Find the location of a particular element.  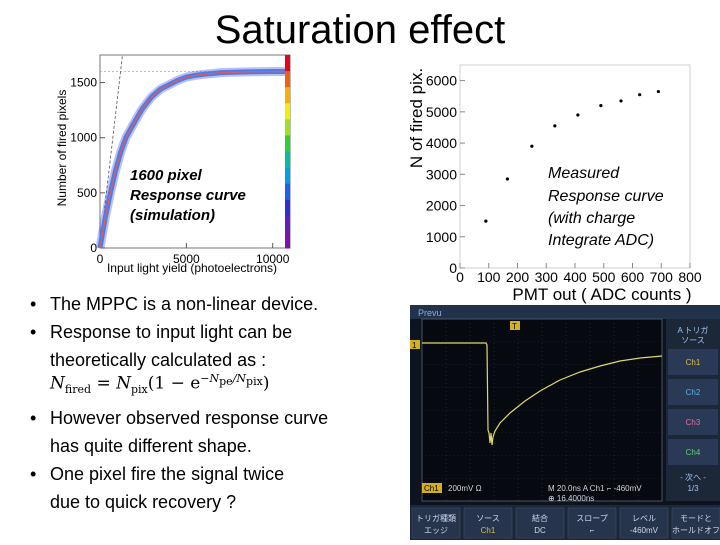

scope-ground-label: 1 is located at coordinates (414, 345).